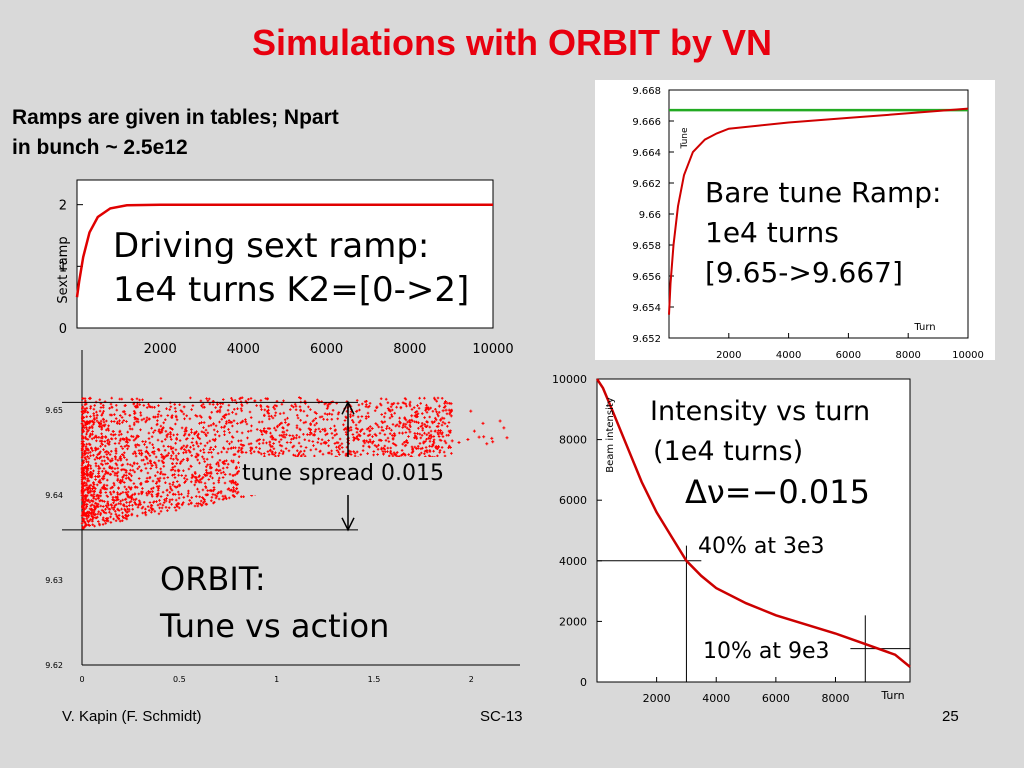 Image resolution: width=1024 pixels, height=768 pixels. Describe the element at coordinates (950, 716) in the screenshot. I see `footer-page-number: 25` at that location.